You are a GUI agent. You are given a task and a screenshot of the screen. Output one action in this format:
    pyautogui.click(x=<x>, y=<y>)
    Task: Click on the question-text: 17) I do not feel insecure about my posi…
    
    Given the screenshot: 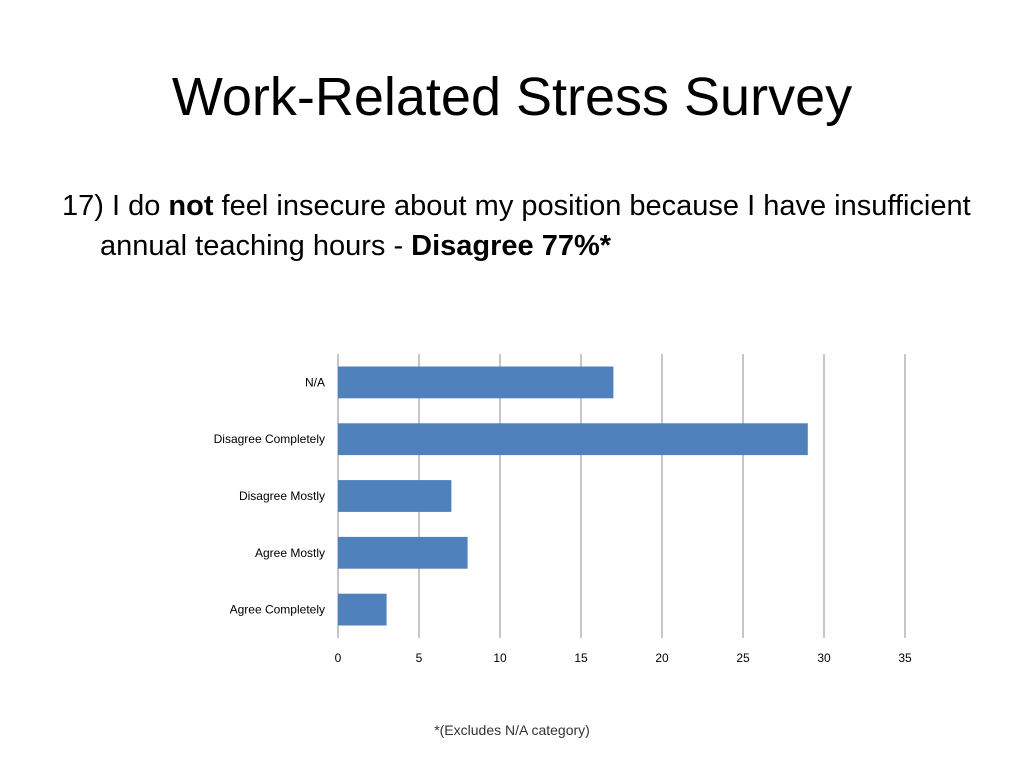 What is the action you would take?
    pyautogui.click(x=531, y=226)
    